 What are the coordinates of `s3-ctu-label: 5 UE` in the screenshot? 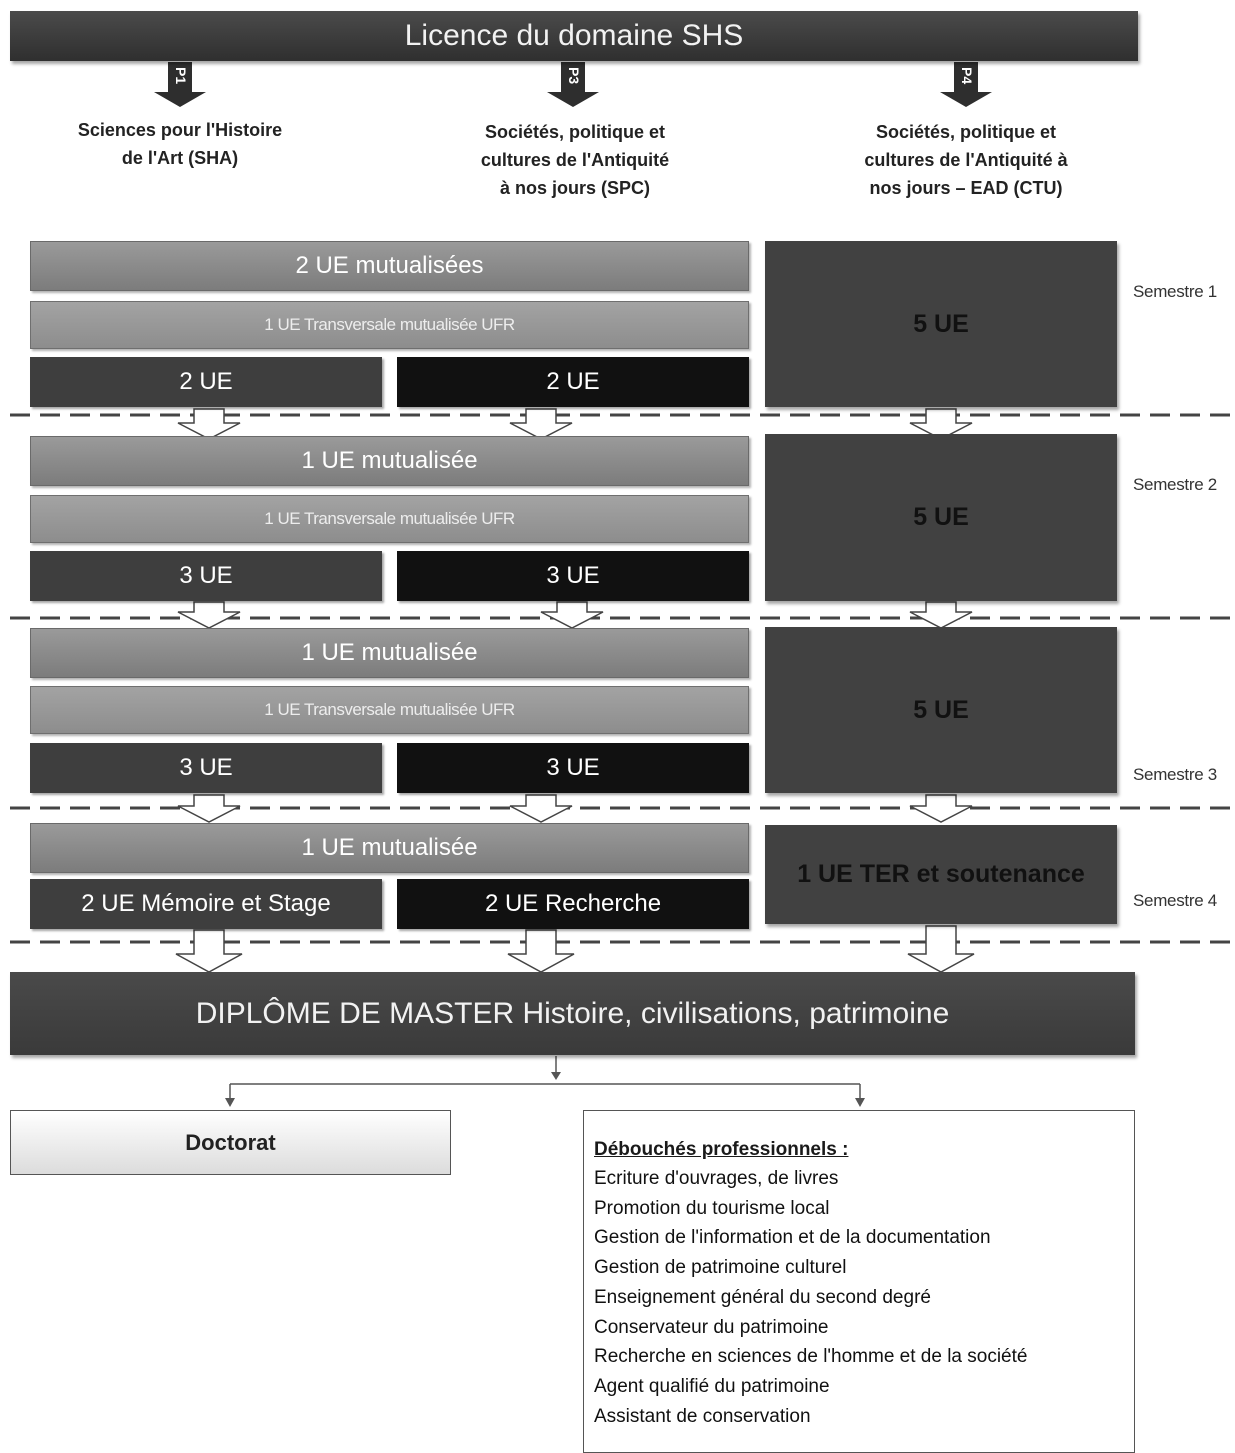 It's located at (941, 709).